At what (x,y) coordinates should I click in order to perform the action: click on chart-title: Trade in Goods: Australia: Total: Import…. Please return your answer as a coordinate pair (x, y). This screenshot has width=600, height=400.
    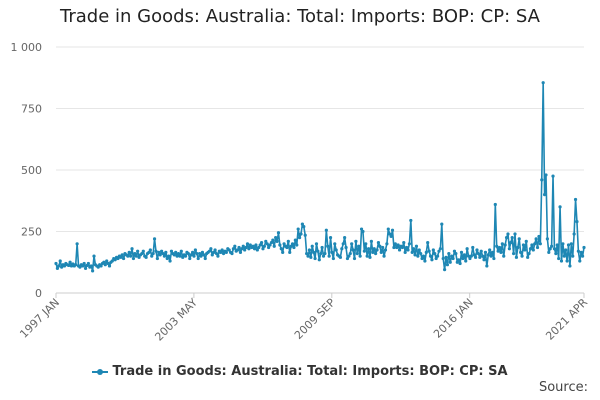
    Looking at the image, I should click on (300, 16).